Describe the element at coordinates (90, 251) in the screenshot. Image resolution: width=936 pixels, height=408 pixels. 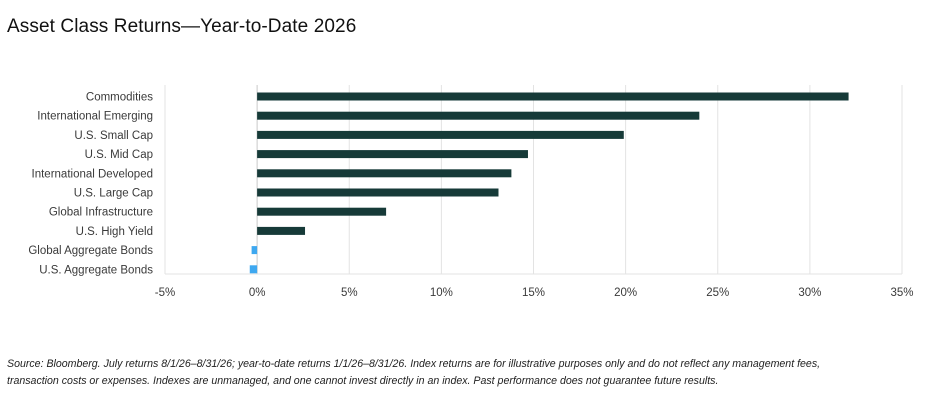
I see `category-label: Global Aggregate Bonds` at that location.